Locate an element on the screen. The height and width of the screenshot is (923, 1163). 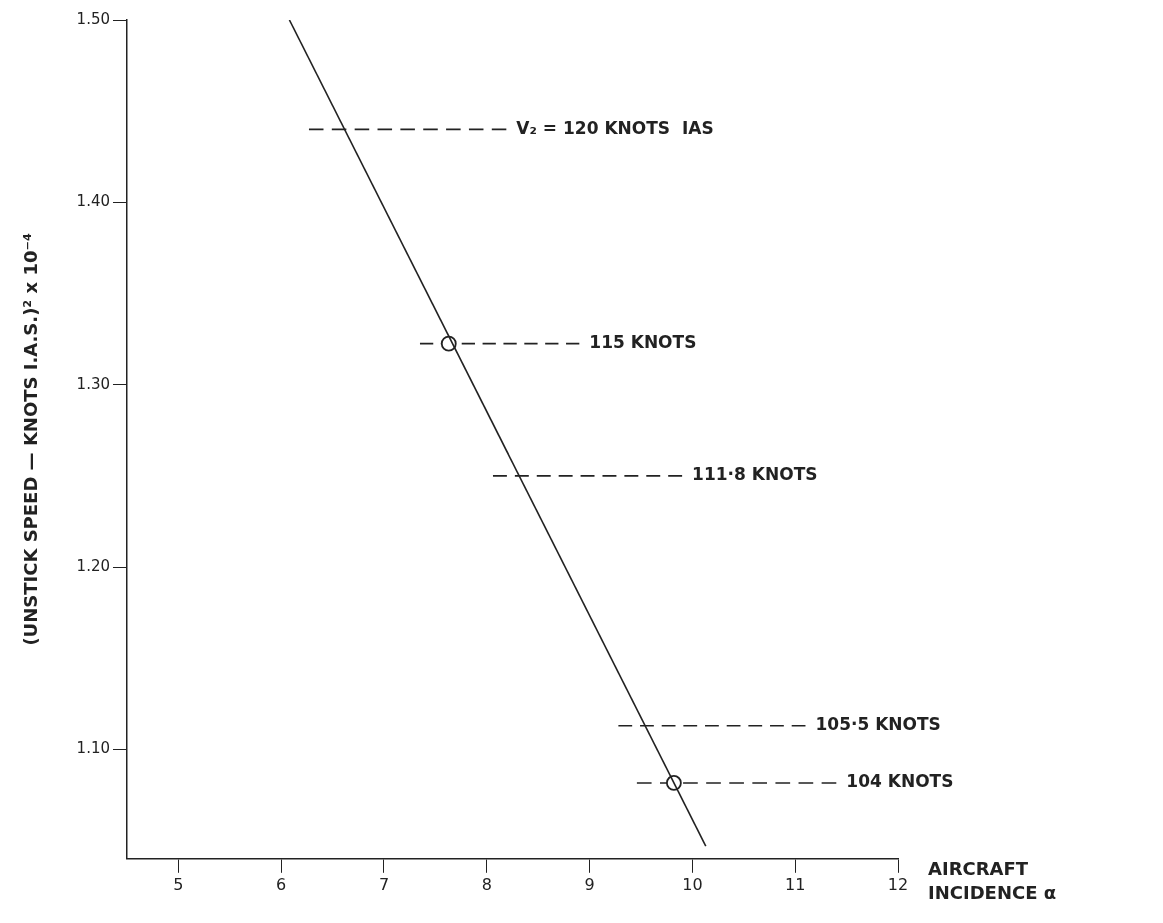
y-tick-label: 1.50 is located at coordinates (93, 18).